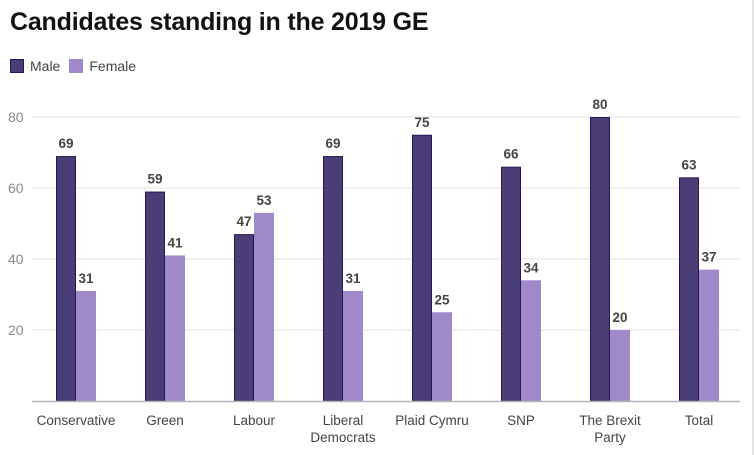  I want to click on legend-swatch-male, so click(17, 66).